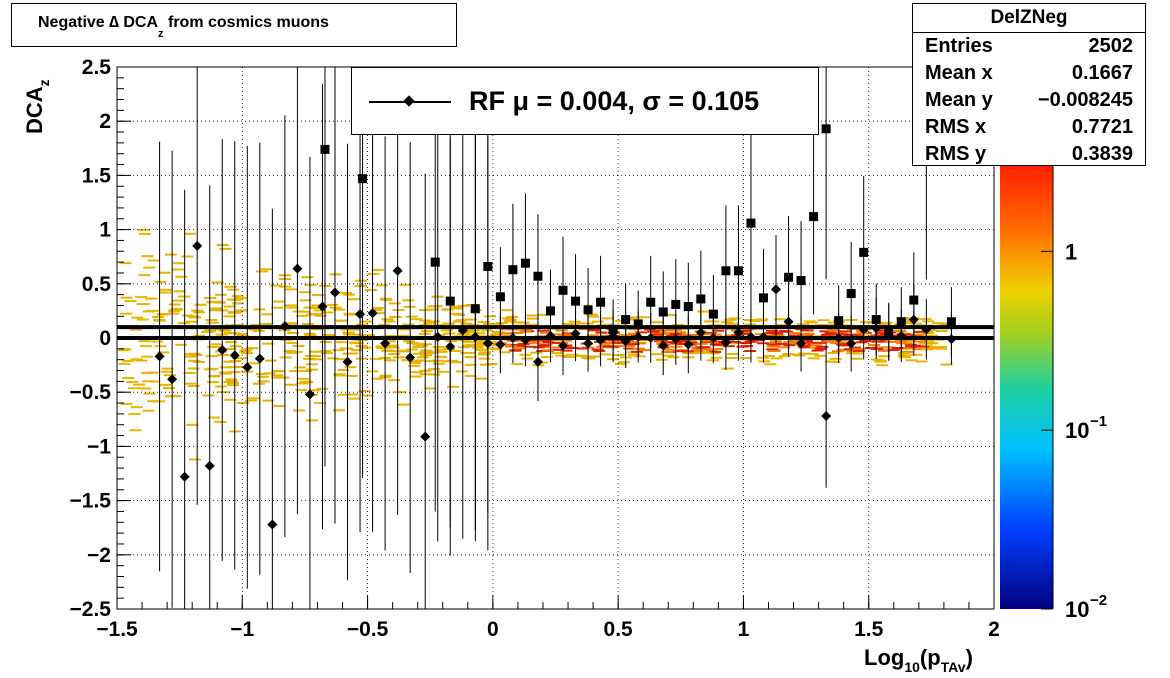  I want to click on x-tick-label: 0.5, so click(619, 629).